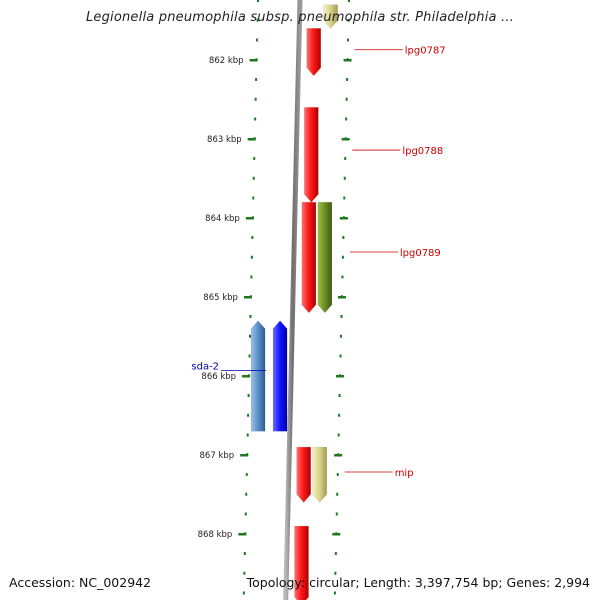 Image resolution: width=600 pixels, height=600 pixels. I want to click on gene-gene_blue, so click(280, 376).